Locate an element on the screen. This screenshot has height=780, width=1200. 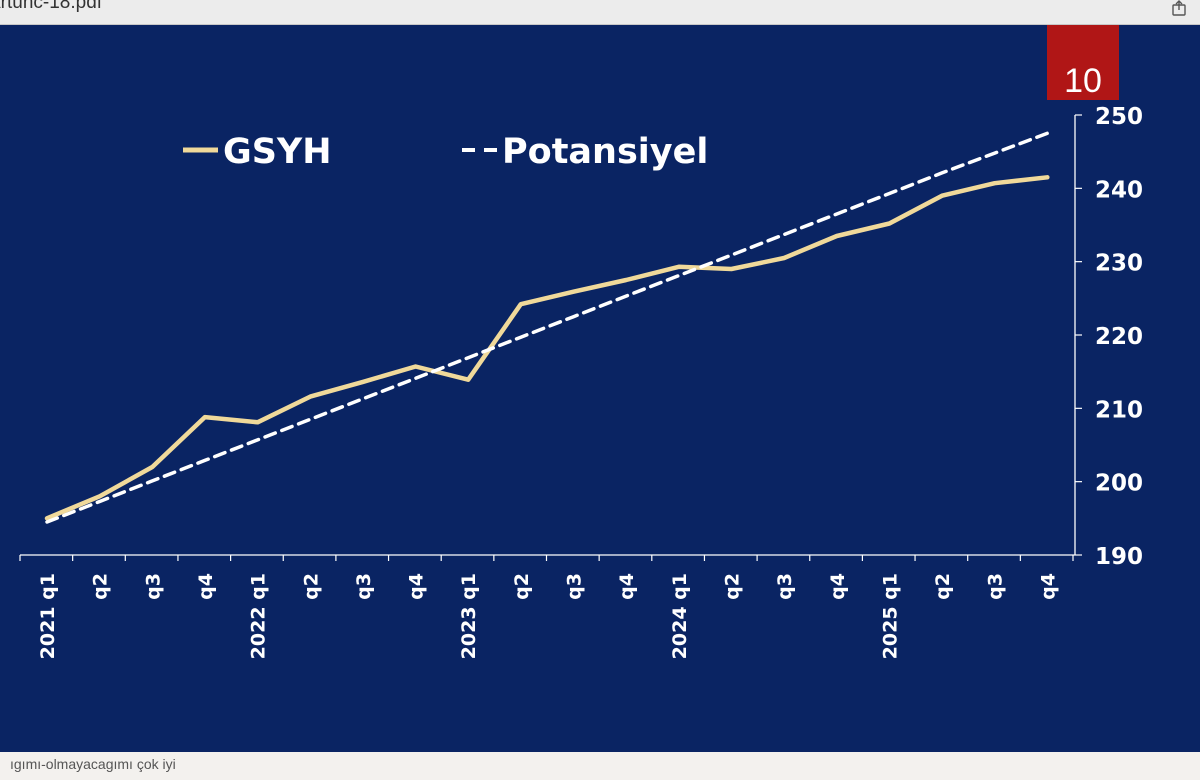
y-tick-label: 210 is located at coordinates (1119, 410).